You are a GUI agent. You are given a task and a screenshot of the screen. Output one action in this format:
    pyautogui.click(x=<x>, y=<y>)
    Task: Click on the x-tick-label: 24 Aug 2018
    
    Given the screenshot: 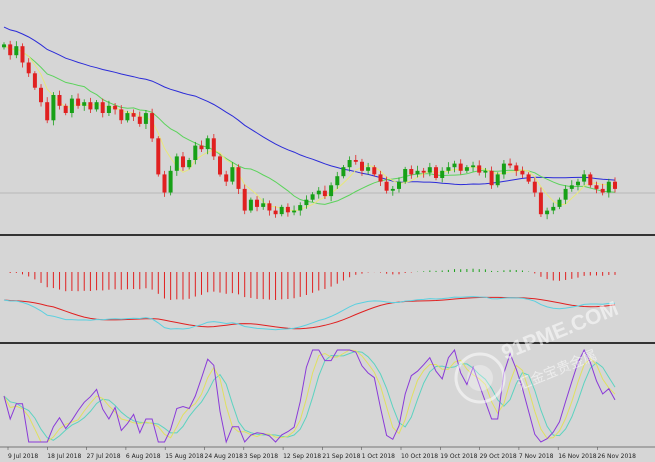 What is the action you would take?
    pyautogui.click(x=224, y=456)
    